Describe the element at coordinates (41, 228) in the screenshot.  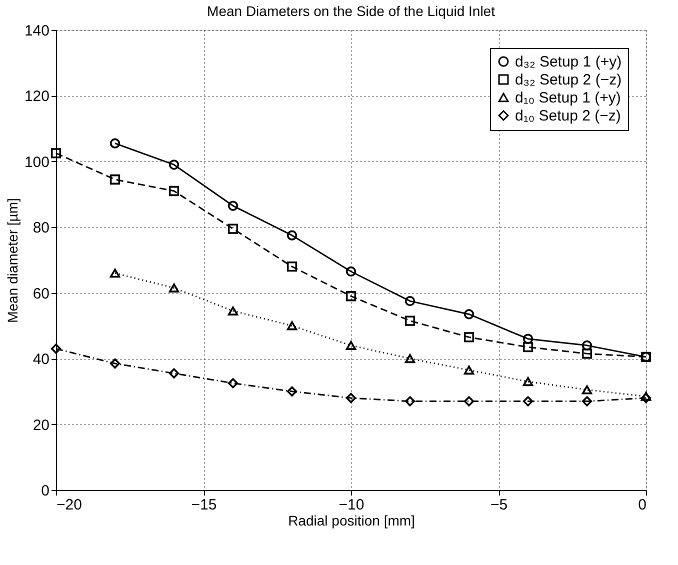
I see `y-tick-label: 80` at that location.